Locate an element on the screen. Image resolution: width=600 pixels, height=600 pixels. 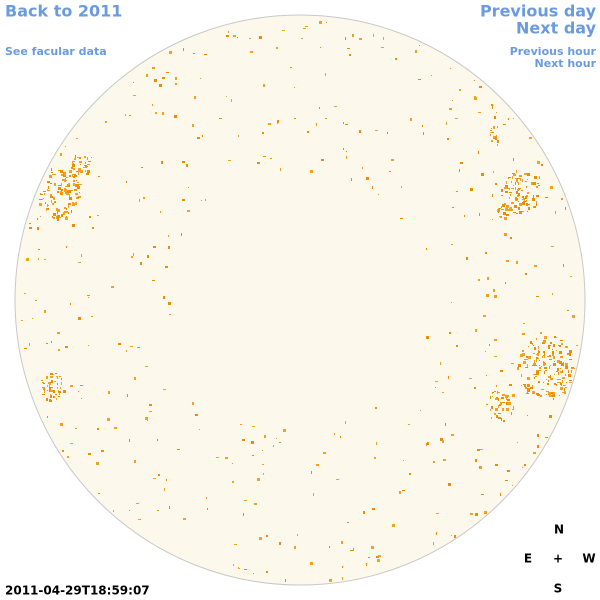
previous-day-link: Previous day is located at coordinates (538, 11).